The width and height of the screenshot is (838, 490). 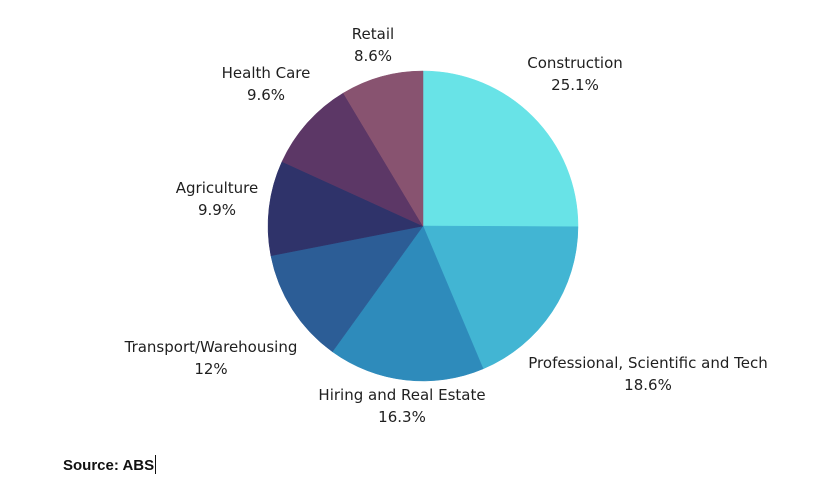 I want to click on label-retail: Retail 8.6%, so click(x=373, y=45).